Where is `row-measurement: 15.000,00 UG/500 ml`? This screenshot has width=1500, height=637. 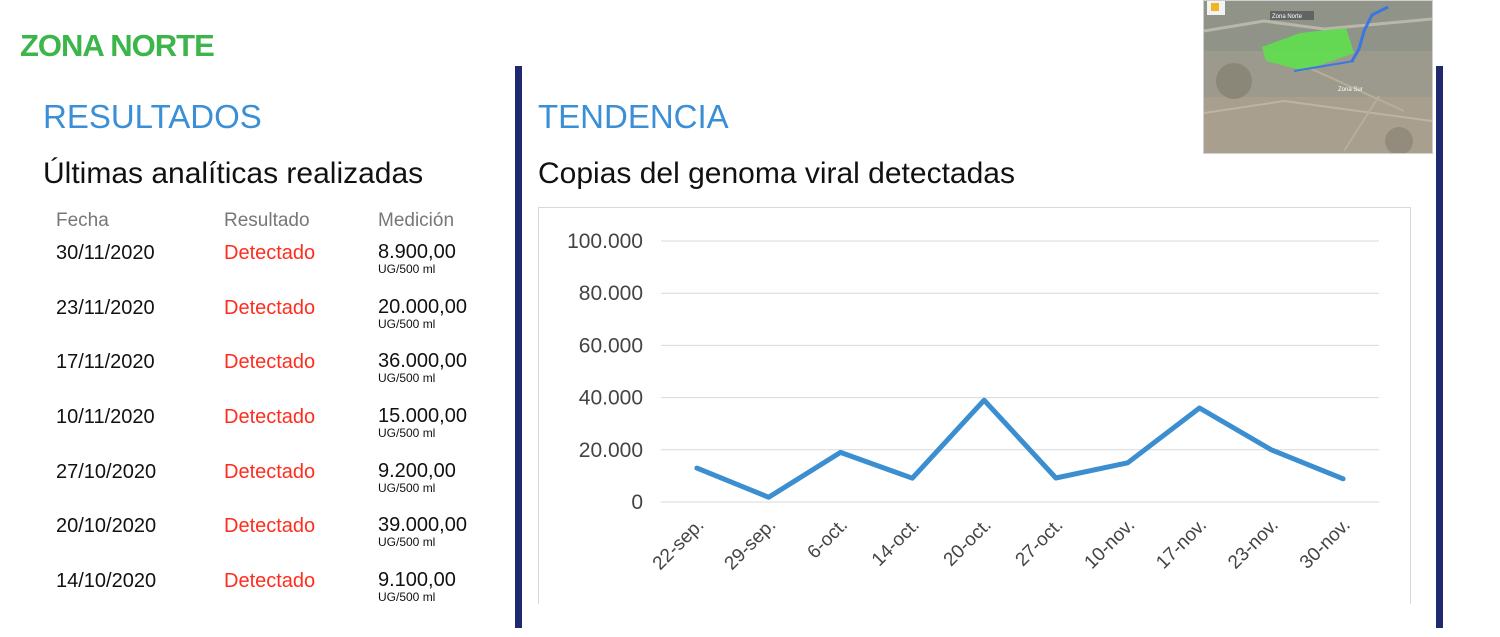
row-measurement: 15.000,00 UG/500 ml is located at coordinates (422, 422).